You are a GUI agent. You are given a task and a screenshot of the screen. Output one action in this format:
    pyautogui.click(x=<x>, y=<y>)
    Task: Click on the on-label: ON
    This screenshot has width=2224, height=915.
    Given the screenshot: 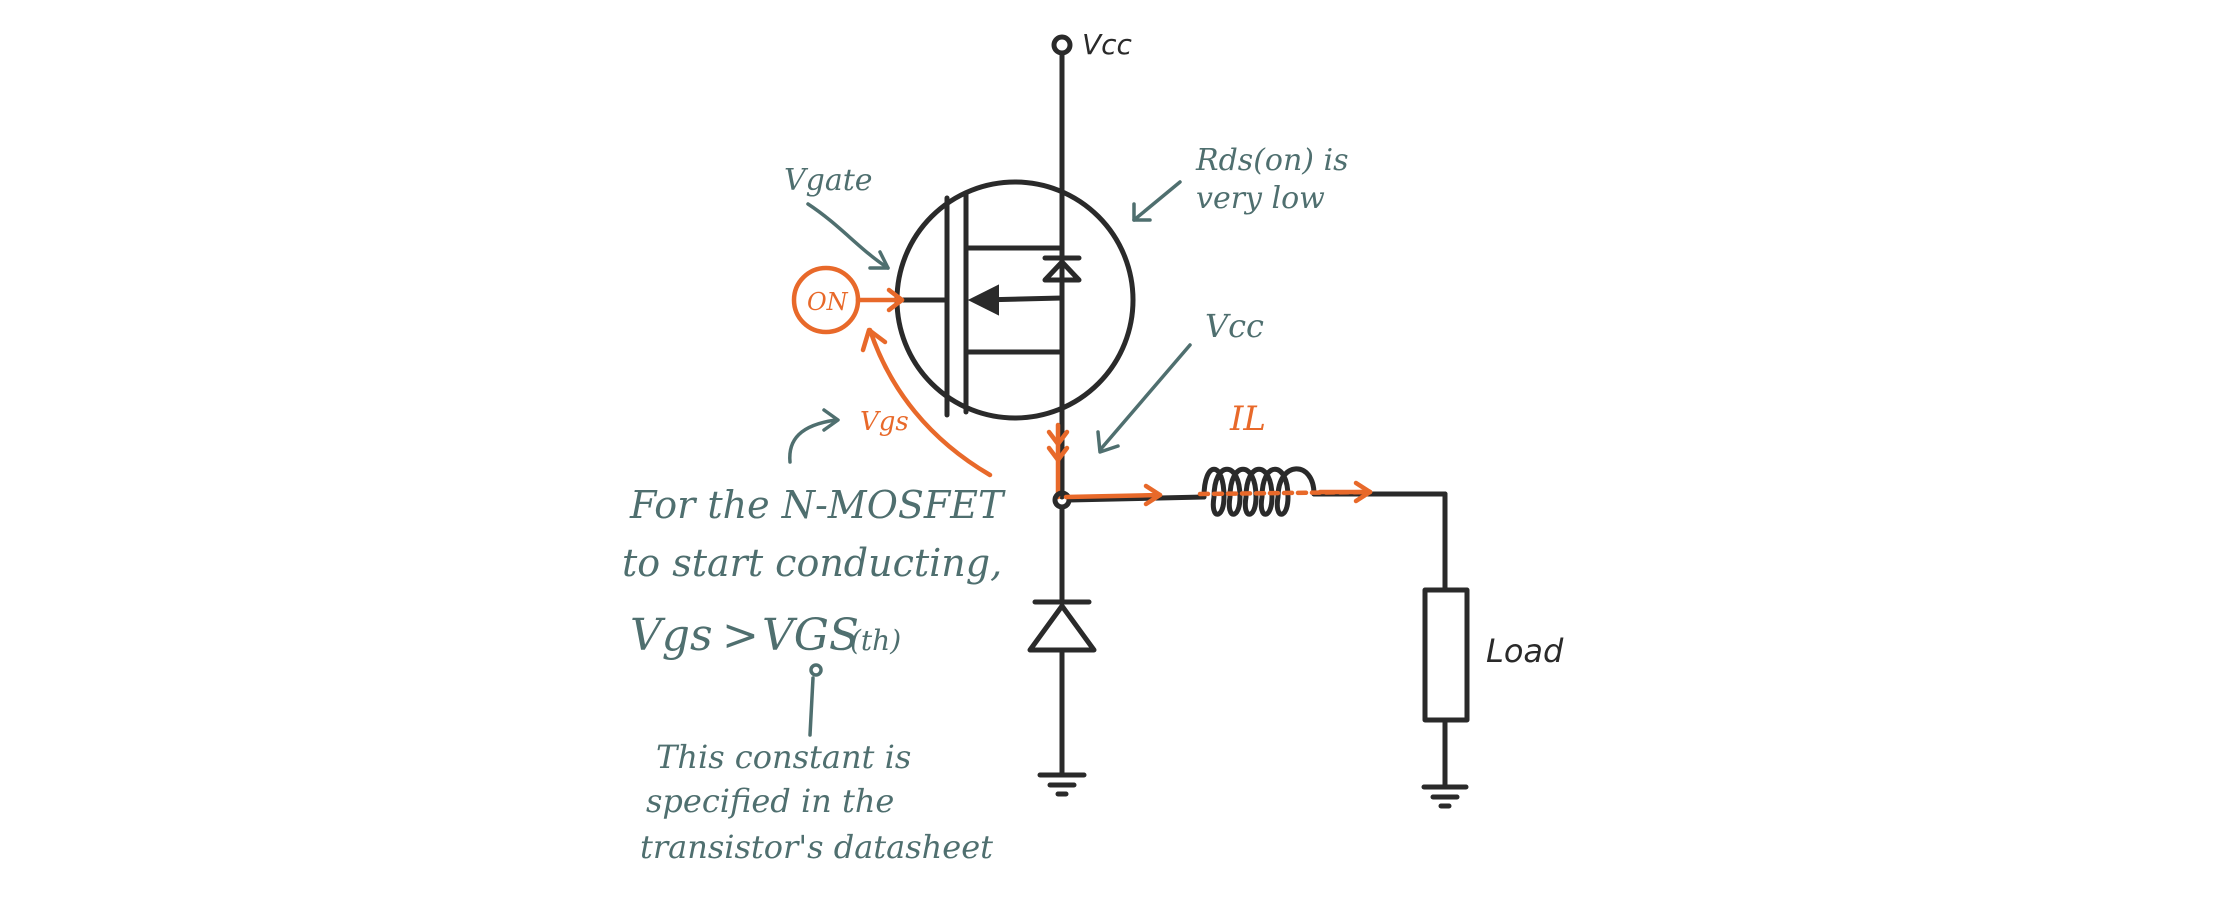 What is the action you would take?
    pyautogui.click(x=828, y=302)
    